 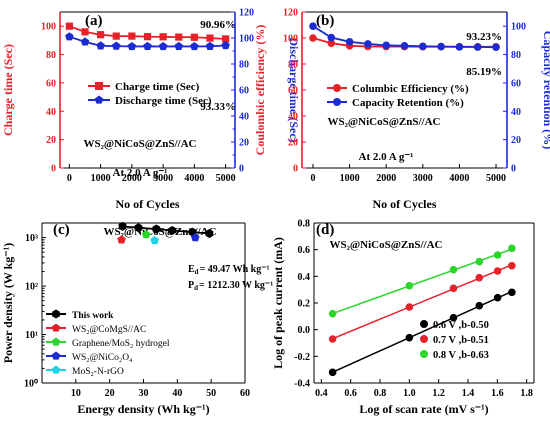 I want to click on panel-b-pct-bottom: 85.19%, so click(x=484, y=72).